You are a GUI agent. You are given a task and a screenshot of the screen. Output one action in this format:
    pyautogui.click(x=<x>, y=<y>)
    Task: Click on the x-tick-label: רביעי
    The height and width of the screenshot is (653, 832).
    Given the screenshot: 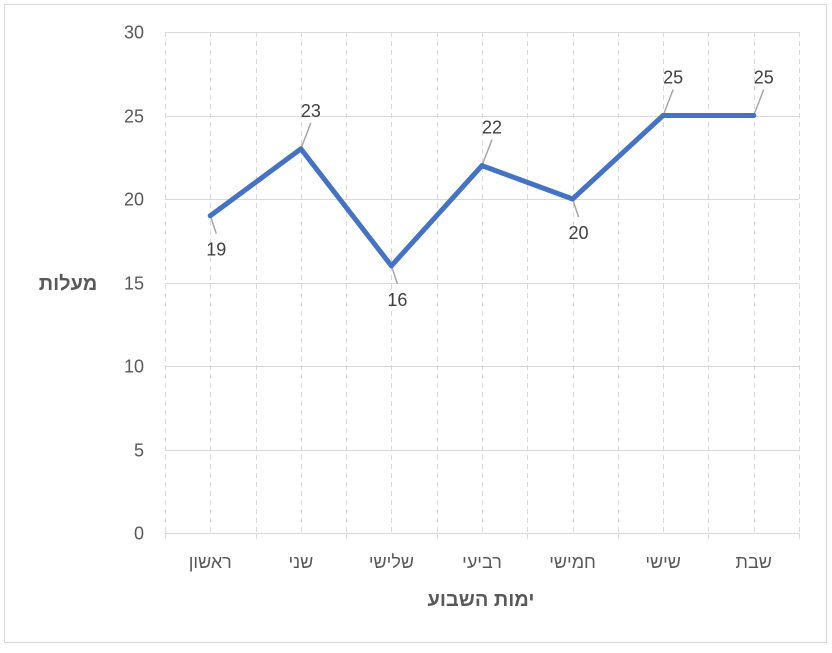 What is the action you would take?
    pyautogui.click(x=482, y=562)
    